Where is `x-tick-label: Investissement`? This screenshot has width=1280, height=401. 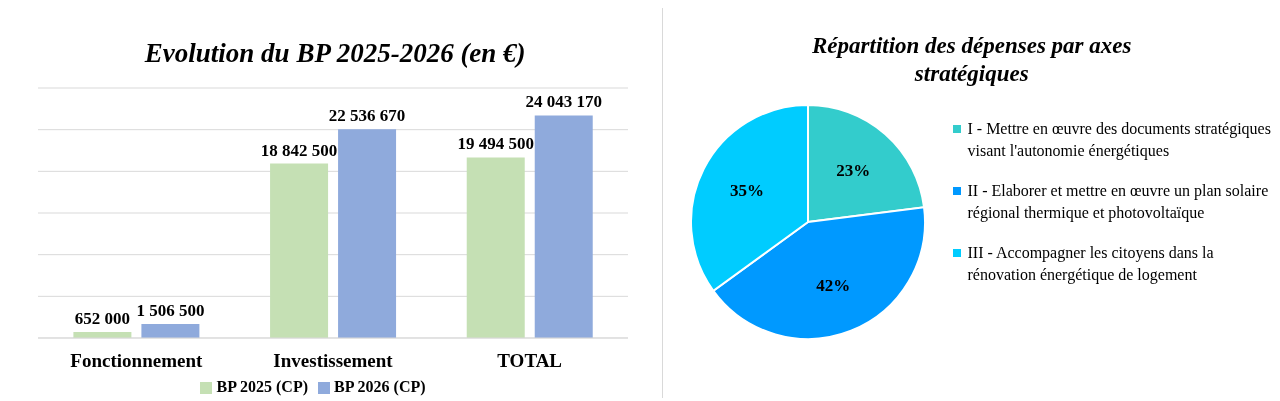
x-tick-label: Investissement is located at coordinates (333, 361).